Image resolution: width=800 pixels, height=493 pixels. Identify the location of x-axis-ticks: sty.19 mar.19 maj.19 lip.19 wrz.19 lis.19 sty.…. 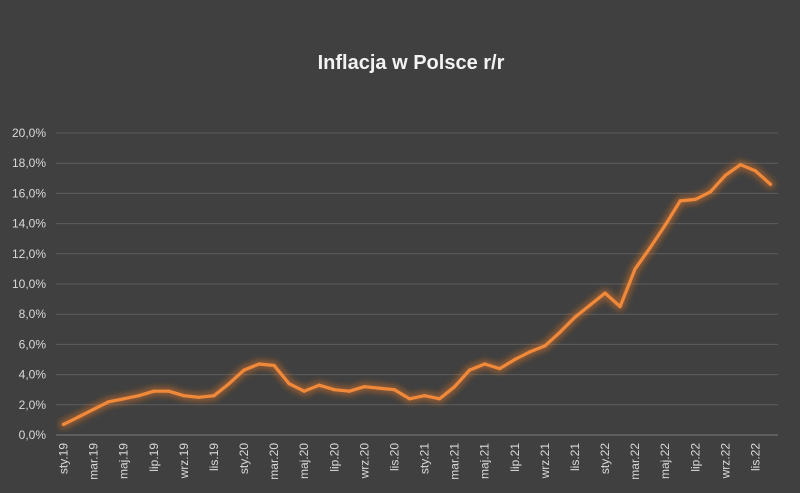
(410, 461).